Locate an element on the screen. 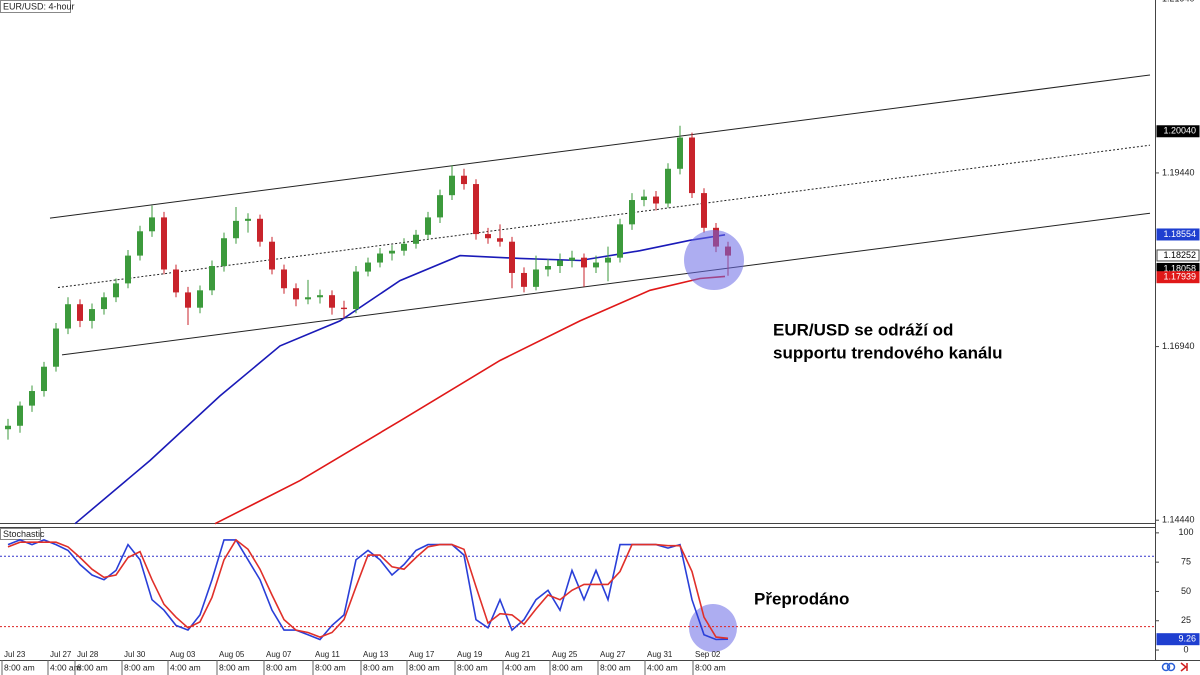 This screenshot has width=1200, height=675. y-tick-label: 75 is located at coordinates (1186, 562).